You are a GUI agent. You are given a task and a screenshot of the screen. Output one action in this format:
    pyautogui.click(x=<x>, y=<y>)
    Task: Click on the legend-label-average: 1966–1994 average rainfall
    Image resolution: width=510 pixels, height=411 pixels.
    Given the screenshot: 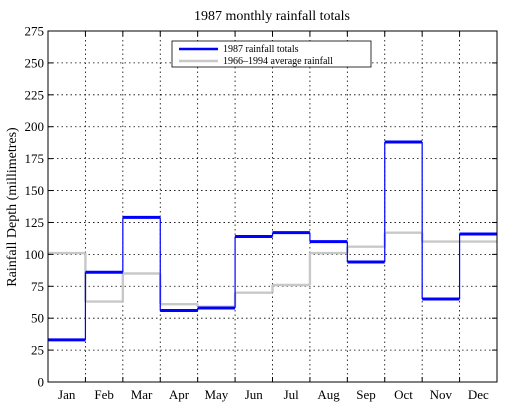 What is the action you would take?
    pyautogui.click(x=278, y=61)
    